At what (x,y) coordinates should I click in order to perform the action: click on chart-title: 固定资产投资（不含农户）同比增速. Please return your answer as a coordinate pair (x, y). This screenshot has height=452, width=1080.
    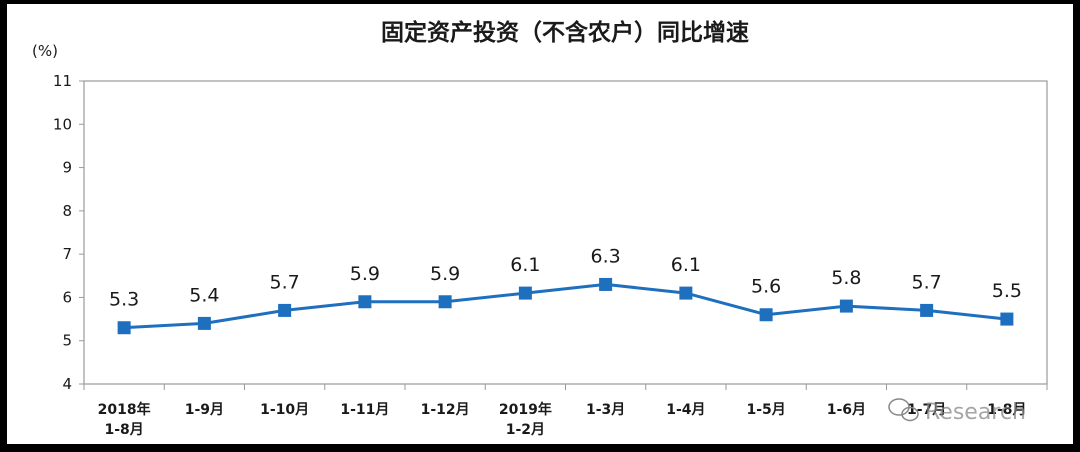
    Looking at the image, I should click on (565, 32).